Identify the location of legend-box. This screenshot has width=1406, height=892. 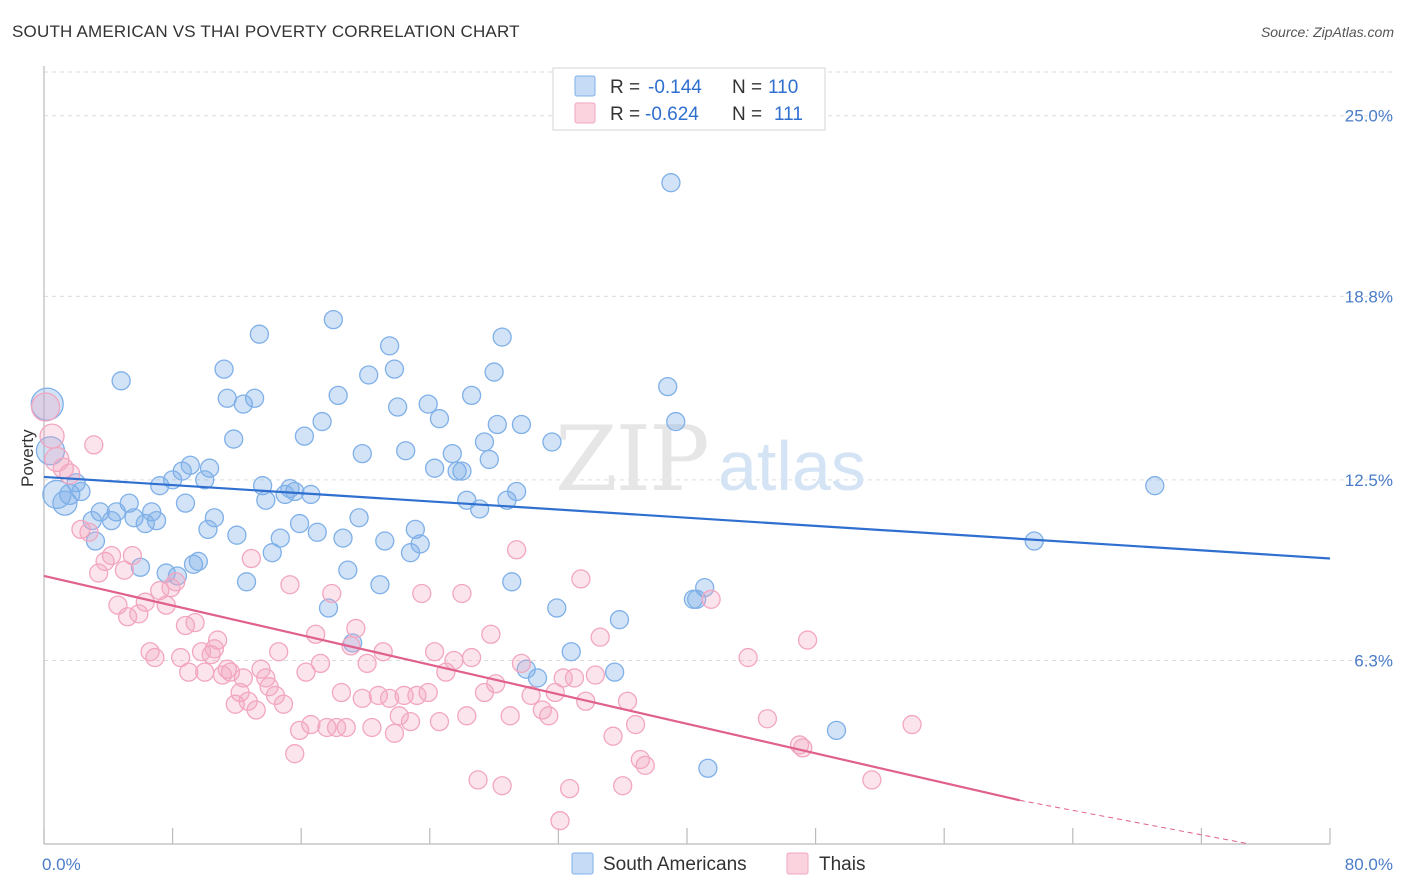
(689, 99).